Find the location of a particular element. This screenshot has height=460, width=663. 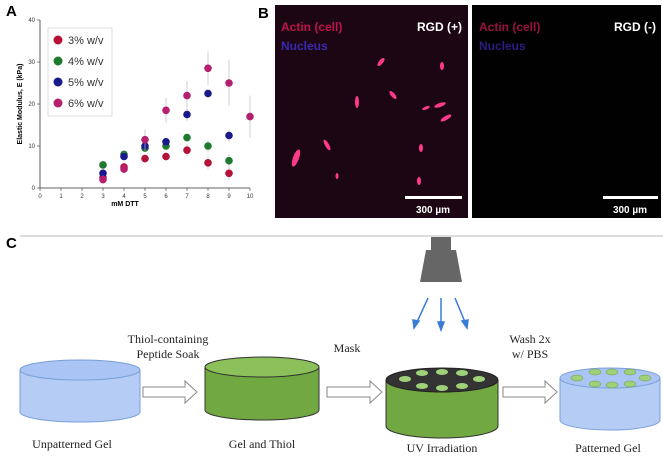

x-tick-label: 8 is located at coordinates (208, 197).